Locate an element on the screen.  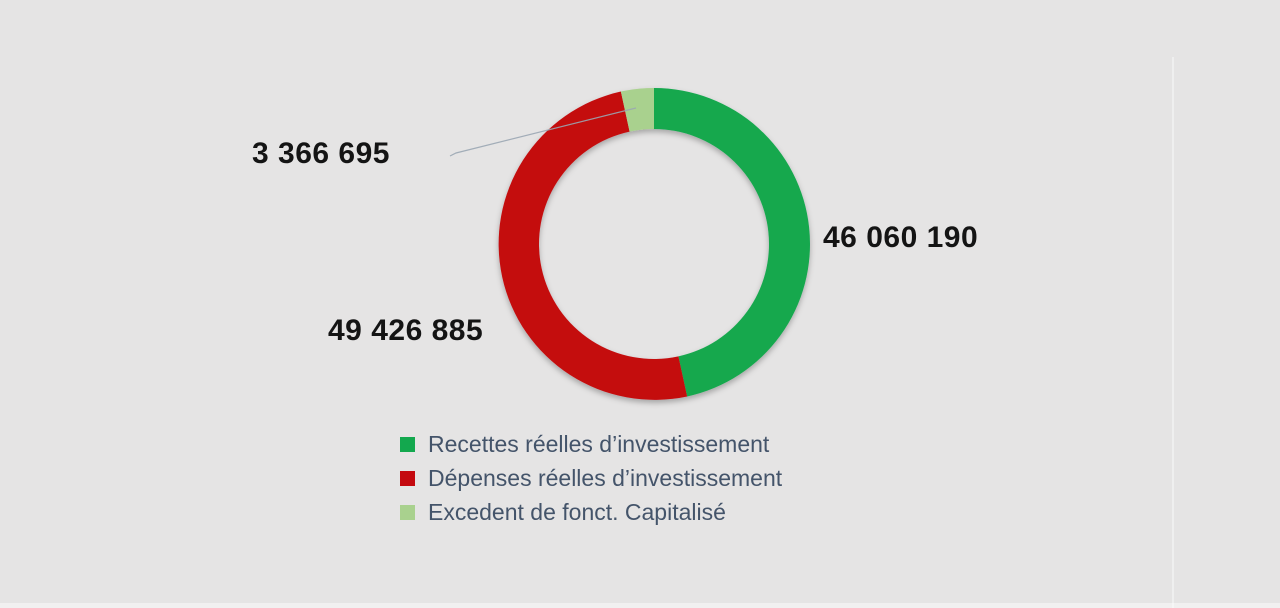
legend-label-excedent: Excedent de fonct. Capitalisé is located at coordinates (577, 511).